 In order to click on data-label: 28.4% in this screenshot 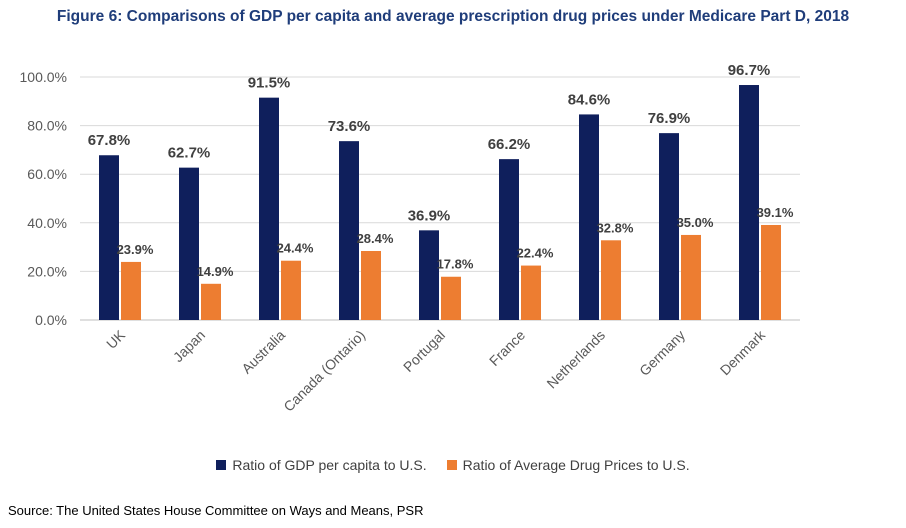, I will do `click(375, 238)`.